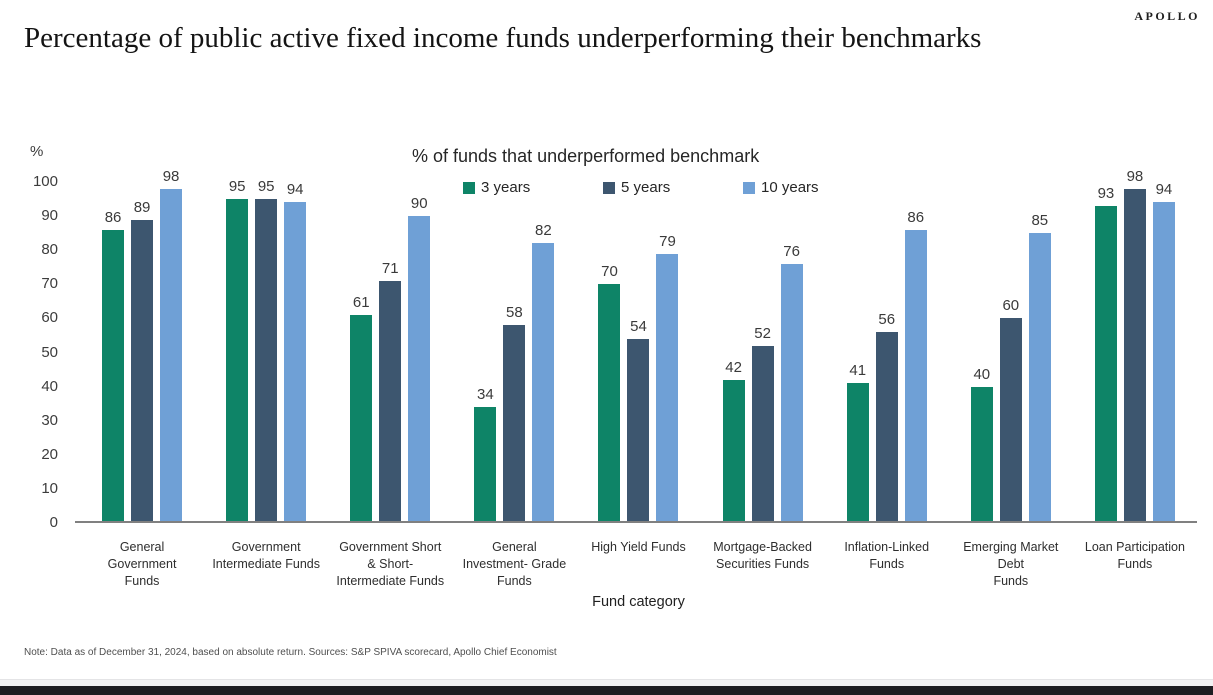 This screenshot has width=1213, height=695. I want to click on bar-group: 40 60 85, so click(1011, 352).